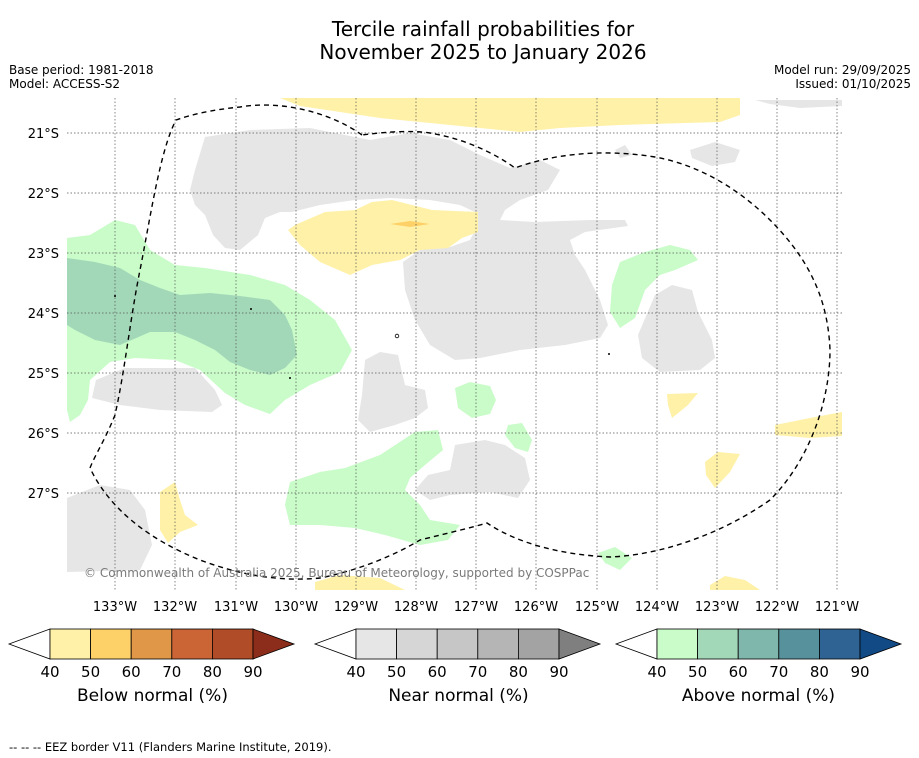  What do you see at coordinates (558, 672) in the screenshot?
I see `near-normal-colorbar-tick: 90` at bounding box center [558, 672].